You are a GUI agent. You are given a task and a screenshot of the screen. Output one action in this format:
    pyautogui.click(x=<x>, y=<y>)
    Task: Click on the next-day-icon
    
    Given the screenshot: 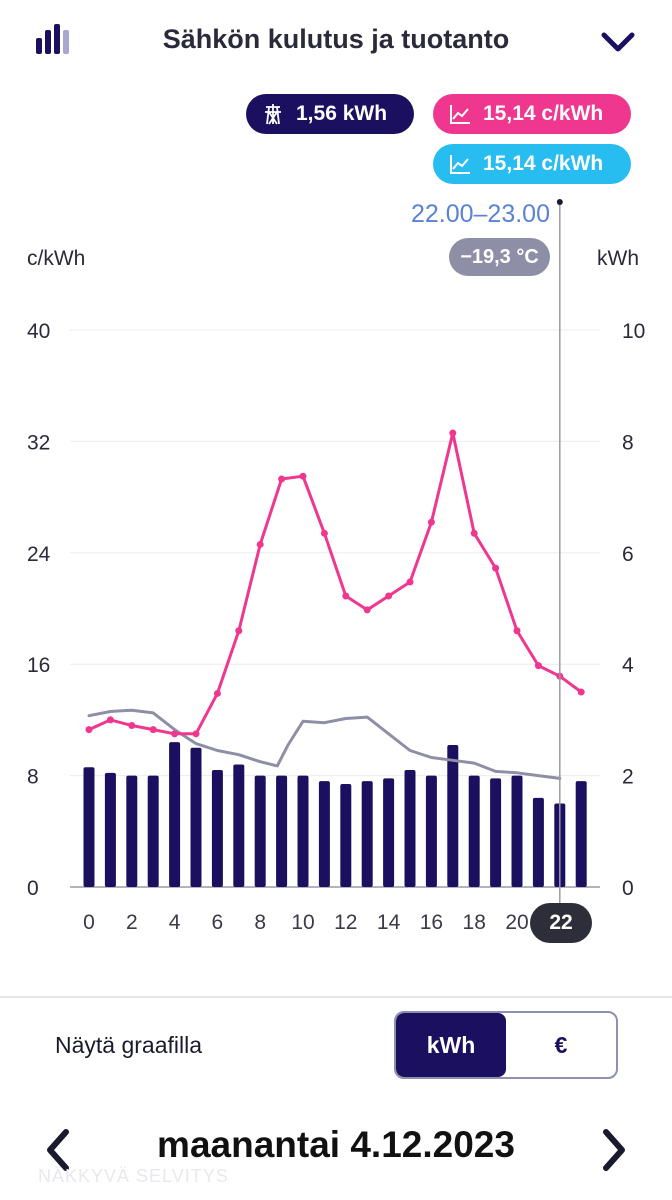 What is the action you would take?
    pyautogui.click(x=615, y=1150)
    